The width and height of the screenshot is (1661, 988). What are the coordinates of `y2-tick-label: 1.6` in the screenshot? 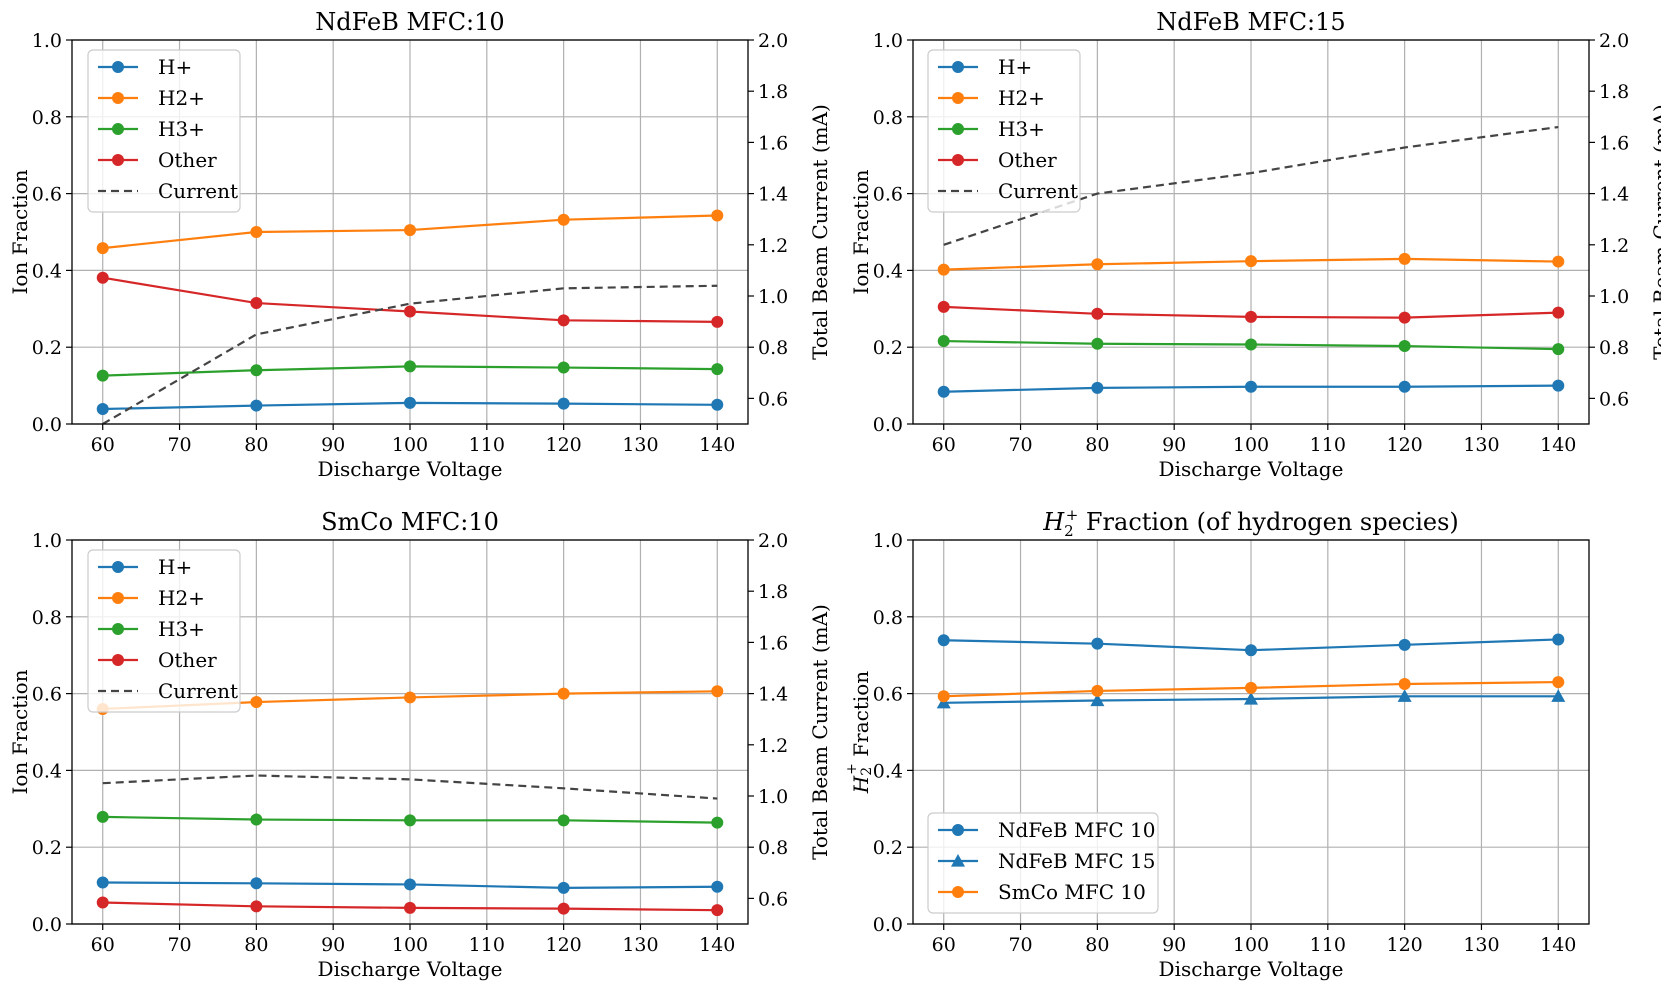 It's located at (773, 643).